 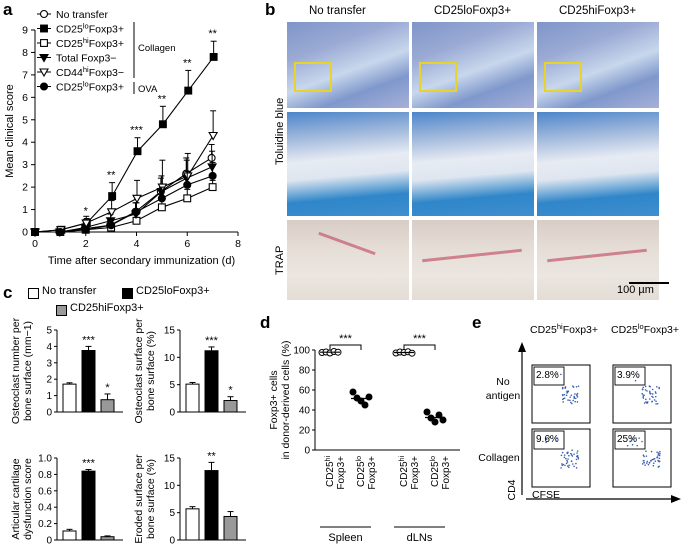 What do you see at coordinates (61, 310) in the screenshot?
I see `legend-swatch-hi` at bounding box center [61, 310].